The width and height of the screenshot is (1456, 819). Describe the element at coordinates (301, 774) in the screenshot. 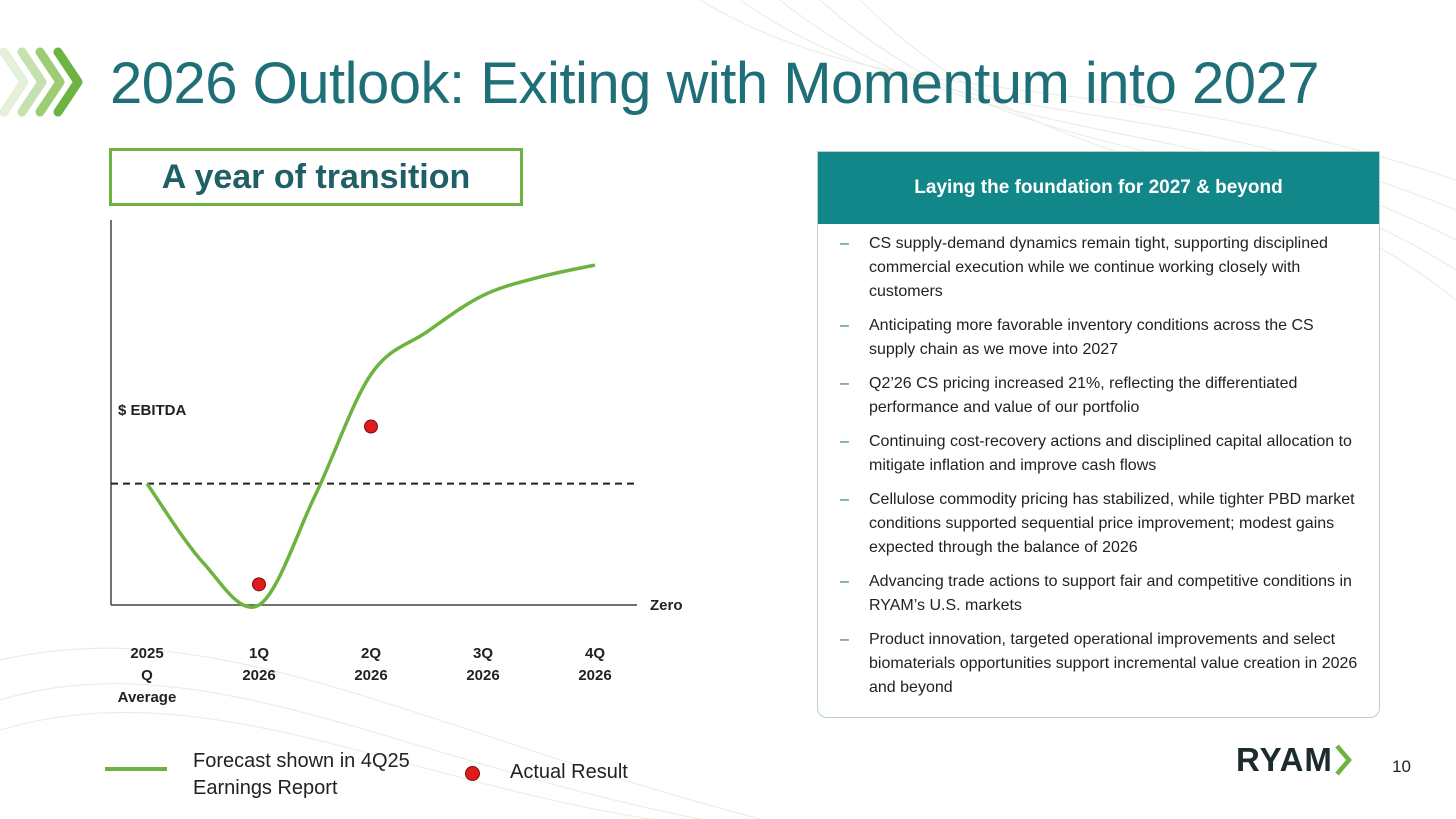

I see `legend-forecast-label: Forecast shown in 4Q25 Earnings Report` at that location.